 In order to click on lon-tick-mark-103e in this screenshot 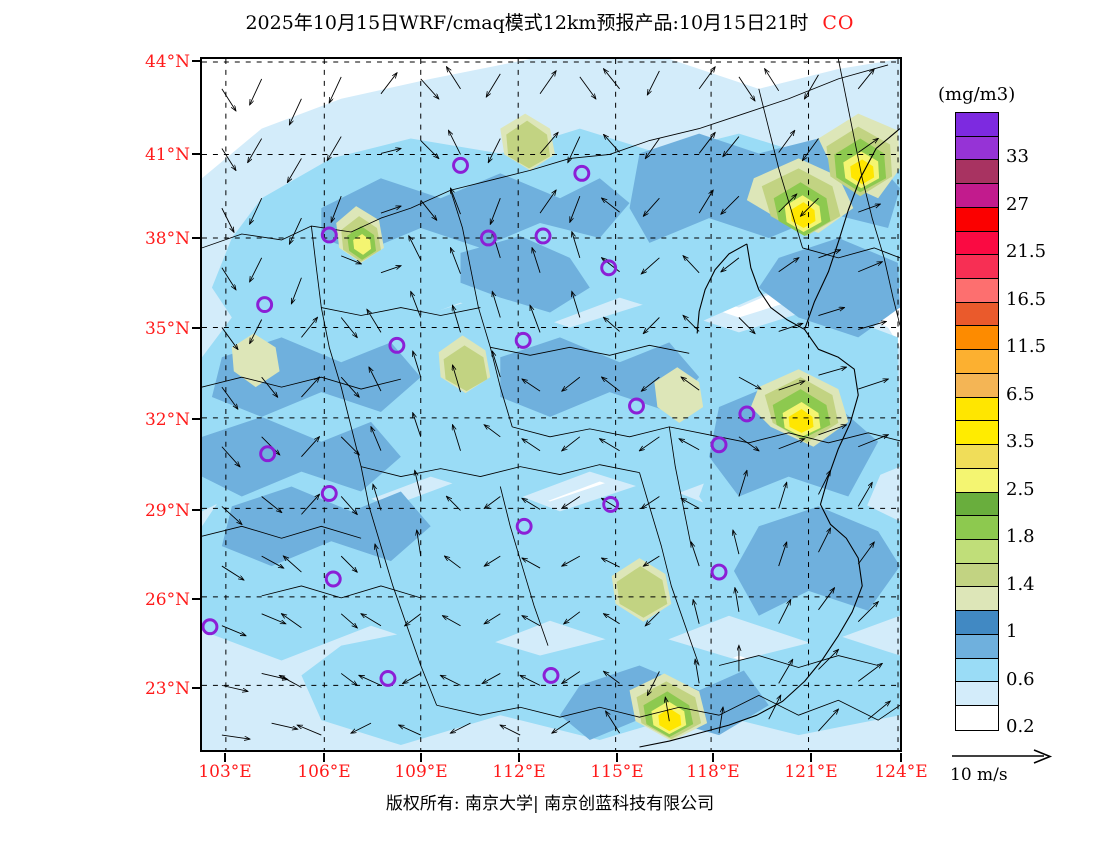, I will do `click(225, 757)`.